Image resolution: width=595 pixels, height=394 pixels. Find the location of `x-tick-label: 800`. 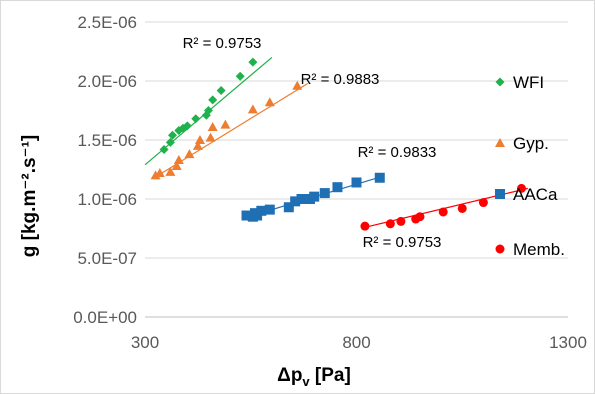

x-tick-label: 800 is located at coordinates (356, 342).